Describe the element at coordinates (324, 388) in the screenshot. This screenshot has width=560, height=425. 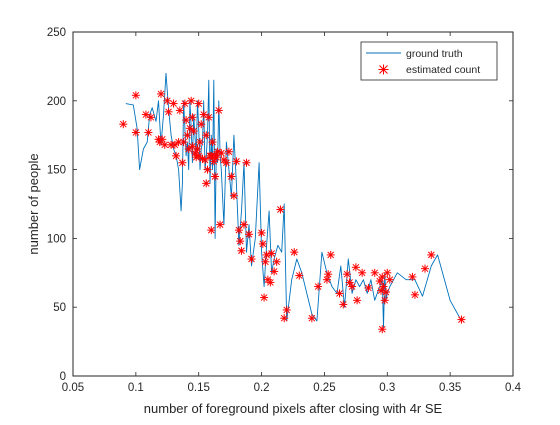
I see `x-tick-label: 0.25` at that location.